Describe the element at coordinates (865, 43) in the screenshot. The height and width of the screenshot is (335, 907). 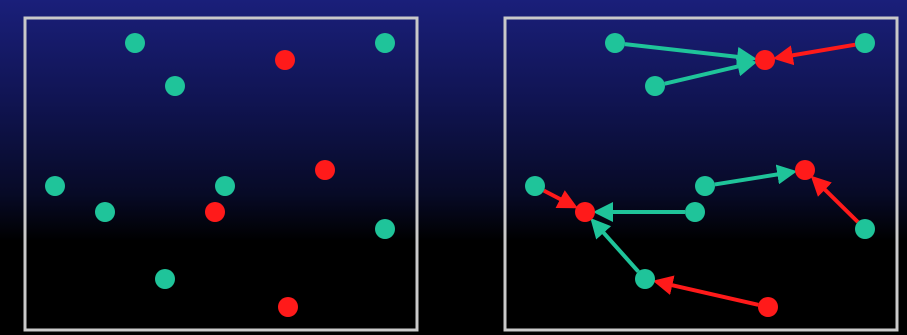
I see `right-node-green-c` at that location.